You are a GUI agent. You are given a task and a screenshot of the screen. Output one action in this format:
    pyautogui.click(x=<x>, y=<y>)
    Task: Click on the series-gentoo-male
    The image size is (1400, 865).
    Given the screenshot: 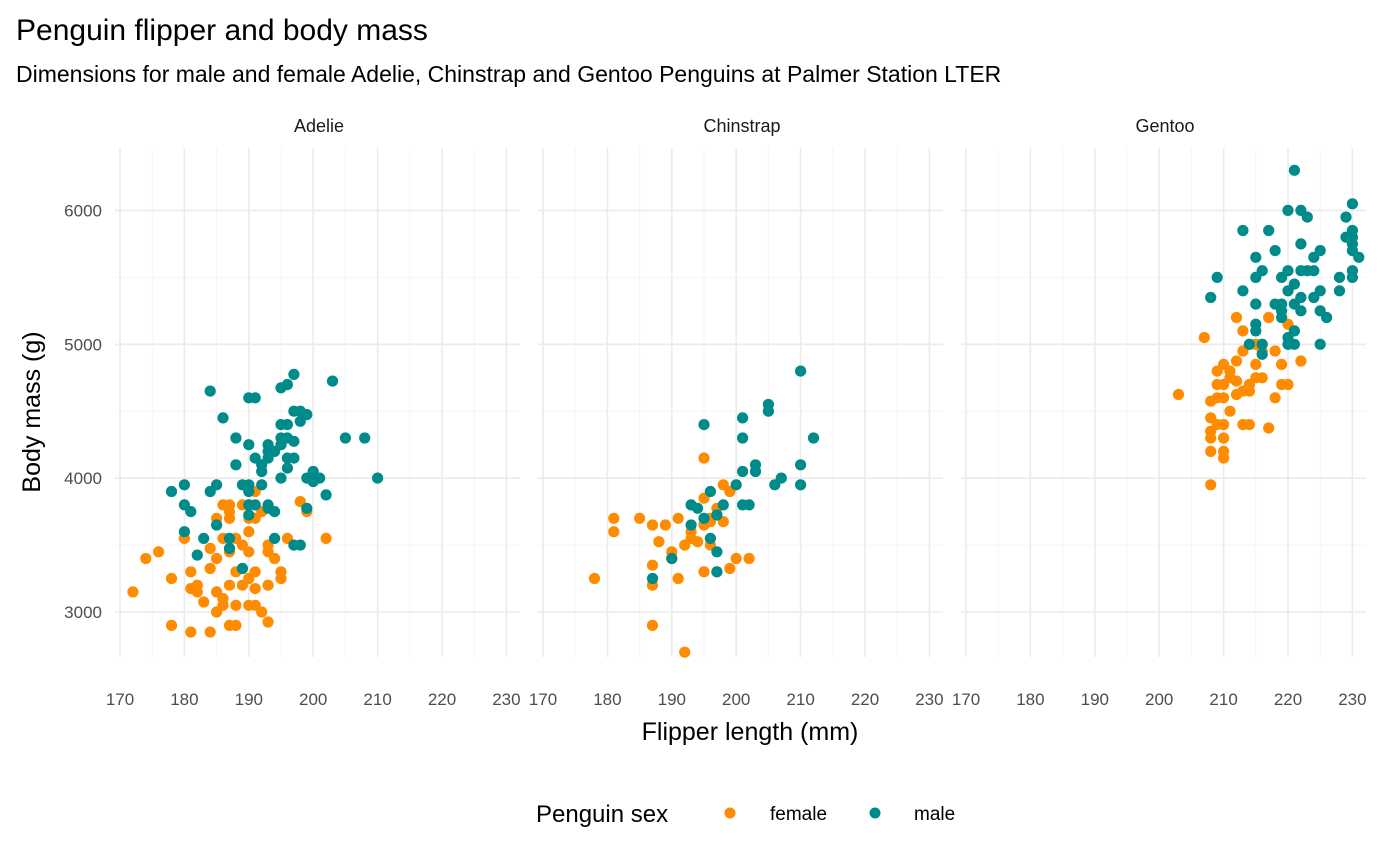 What is the action you would take?
    pyautogui.click(x=1285, y=262)
    